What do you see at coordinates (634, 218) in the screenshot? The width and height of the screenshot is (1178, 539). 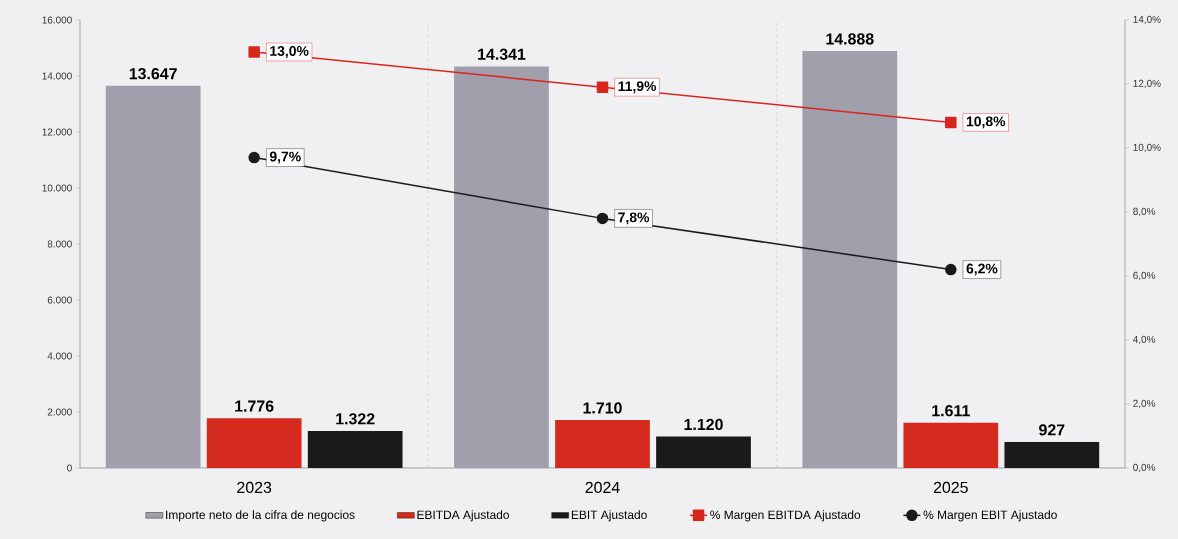 I see `data-label: 7,8%` at bounding box center [634, 218].